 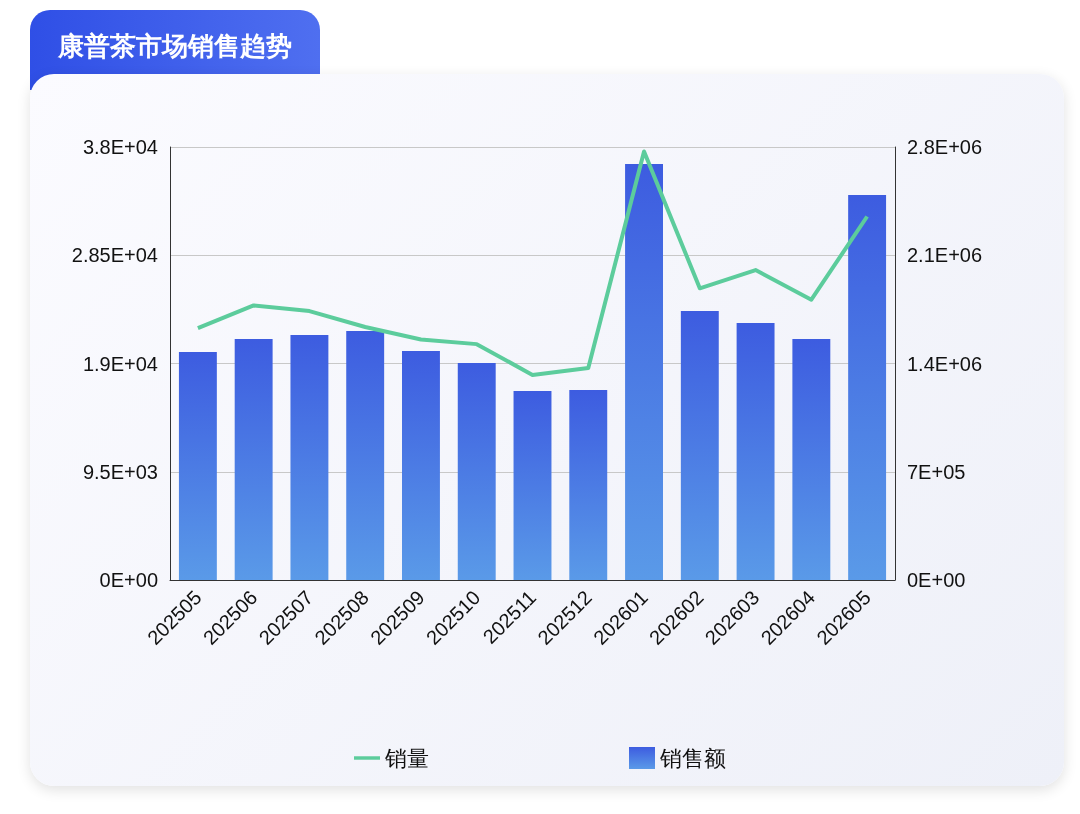 I want to click on y2-tick-label: 1.4E+06, so click(x=945, y=363).